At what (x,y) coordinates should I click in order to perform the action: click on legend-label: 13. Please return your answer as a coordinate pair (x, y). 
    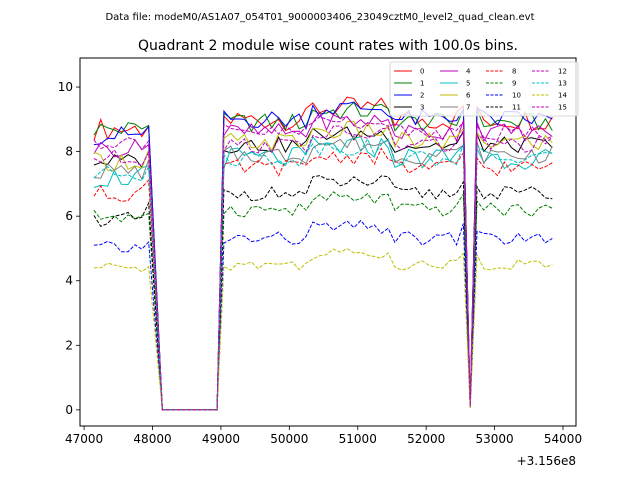
    Looking at the image, I should click on (562, 84).